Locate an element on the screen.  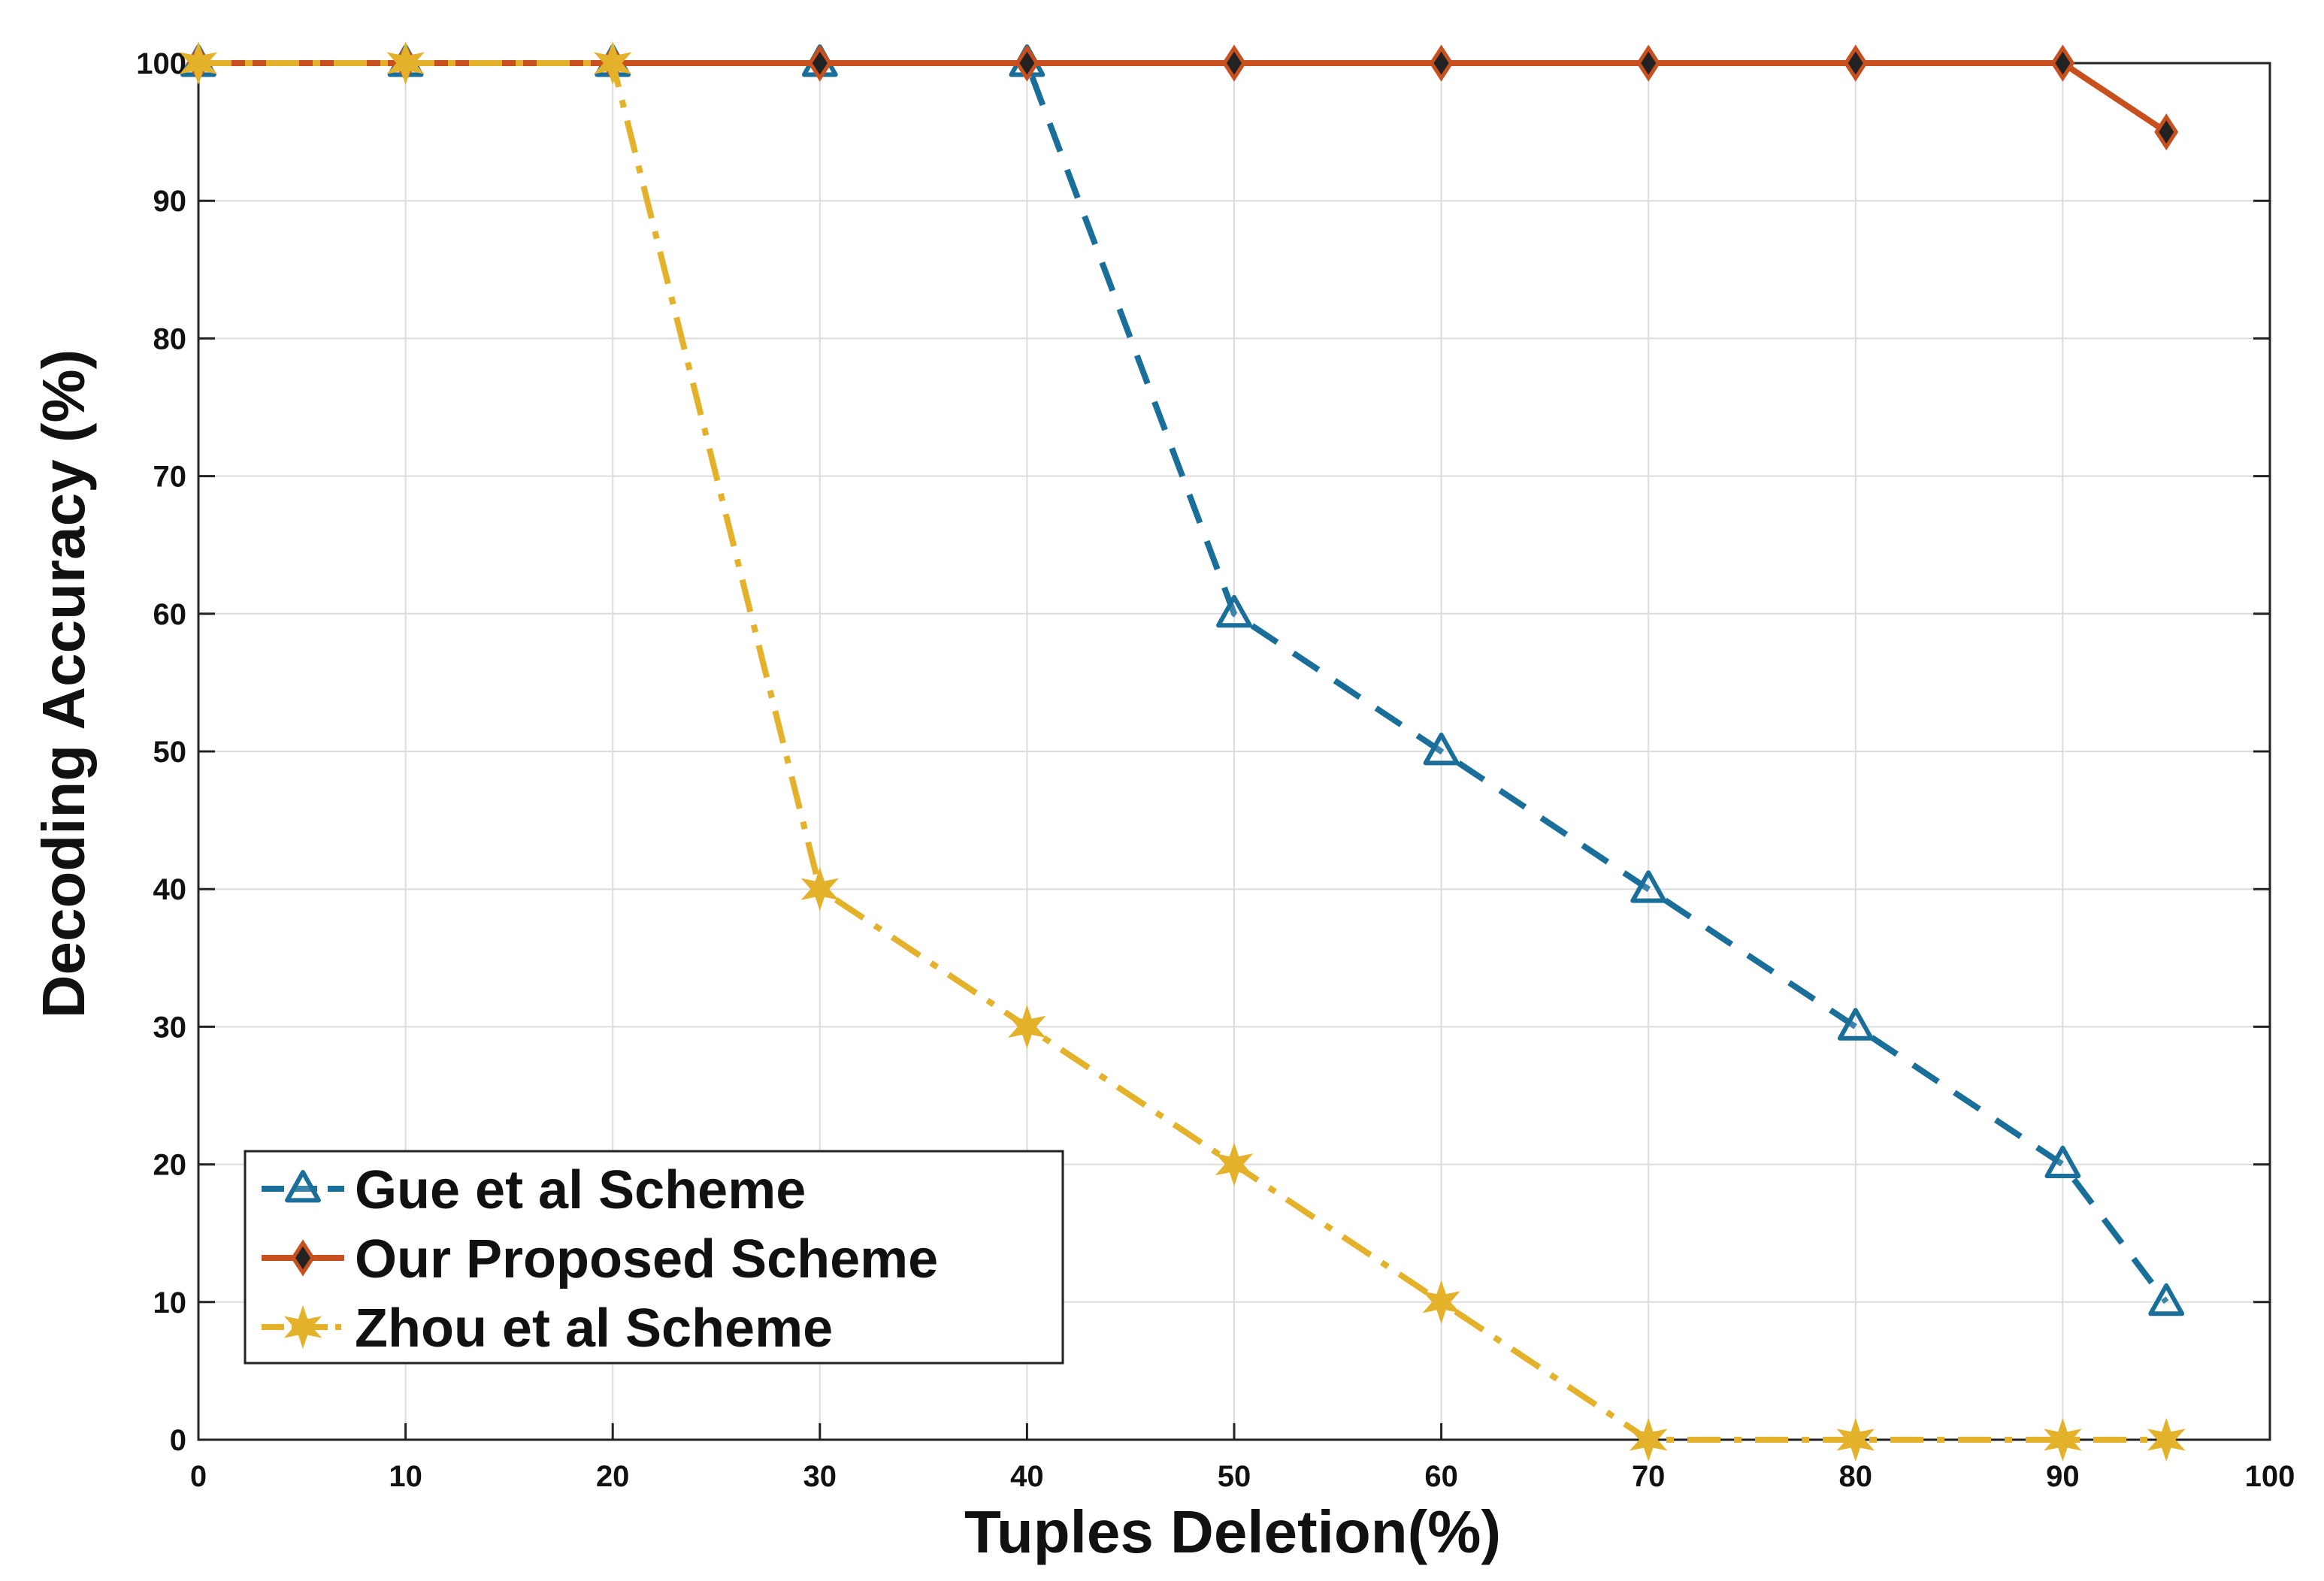
x-tick-label: 30 is located at coordinates (820, 1476).